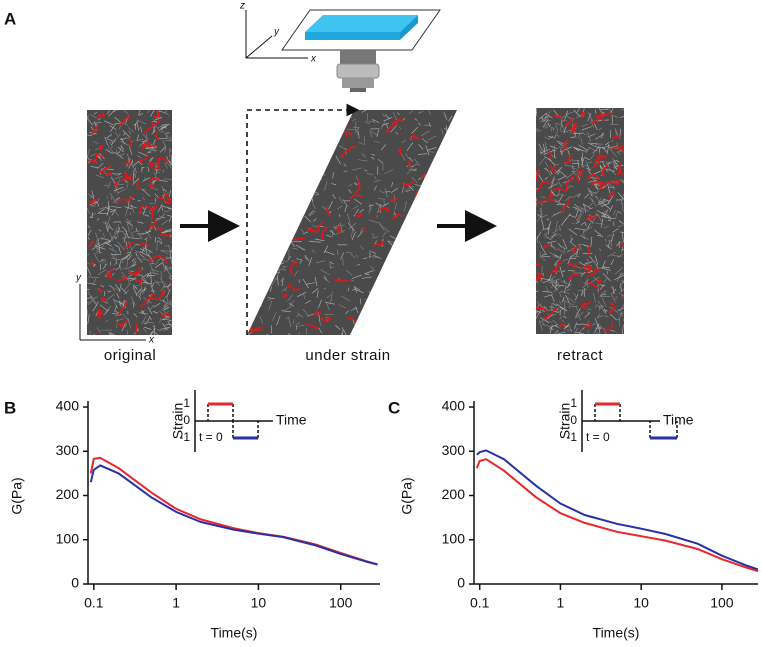 Image resolution: width=762 pixels, height=647 pixels. Describe the element at coordinates (242, 6) in the screenshot. I see `axis-letter: z` at that location.